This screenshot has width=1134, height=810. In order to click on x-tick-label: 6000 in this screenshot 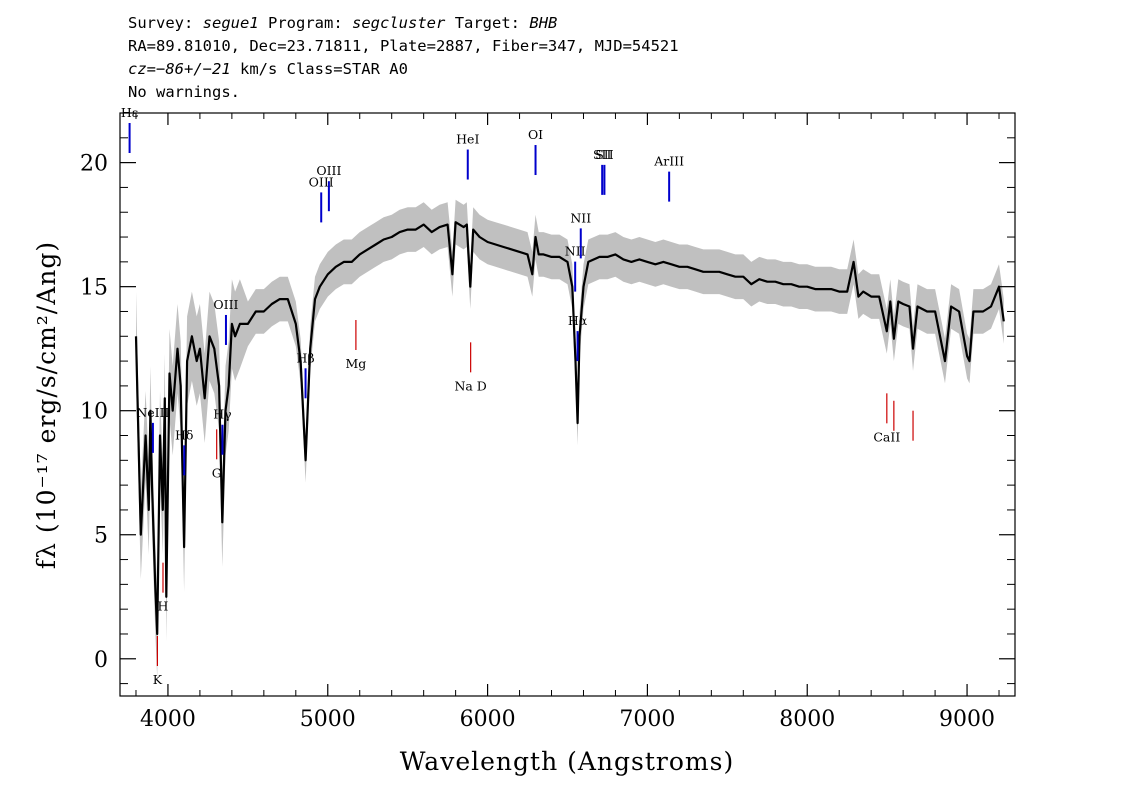, I will do `click(488, 719)`.